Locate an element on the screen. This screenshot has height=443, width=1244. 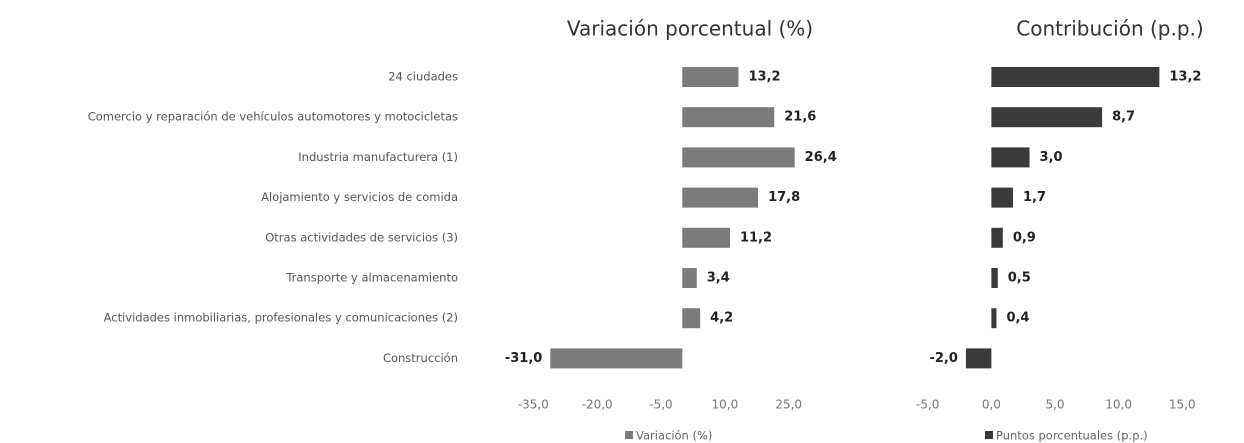
value-label: 1,7 is located at coordinates (1034, 197).